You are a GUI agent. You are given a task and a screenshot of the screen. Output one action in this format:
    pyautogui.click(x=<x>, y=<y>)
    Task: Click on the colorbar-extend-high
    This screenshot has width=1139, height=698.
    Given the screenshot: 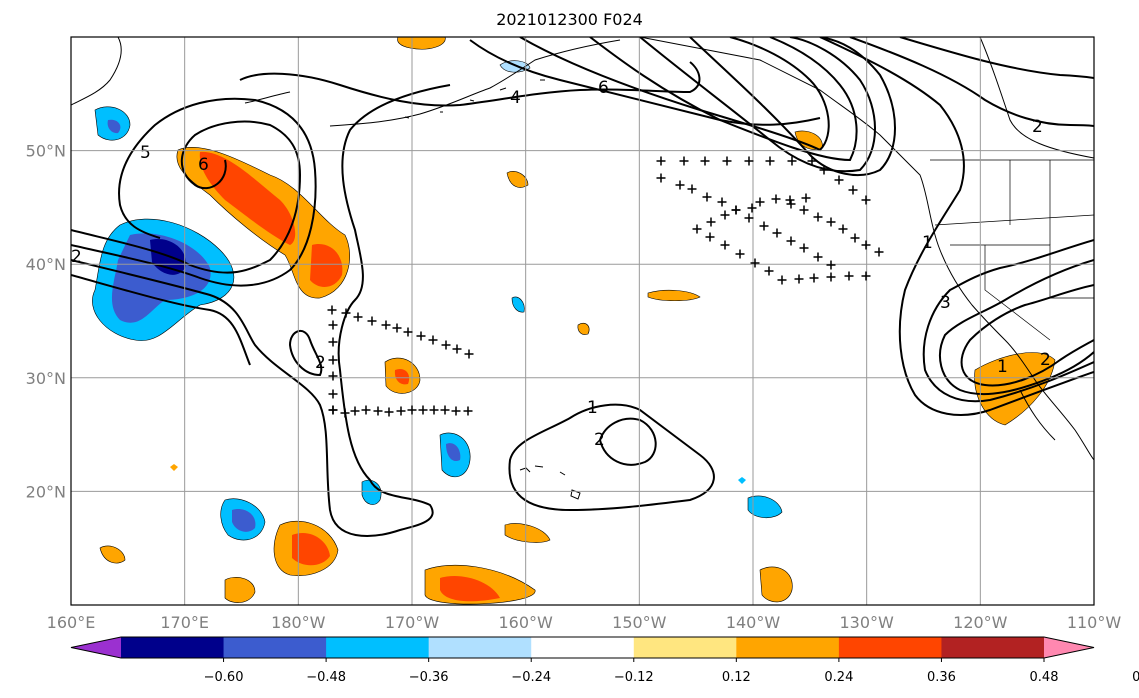 What is the action you would take?
    pyautogui.click(x=1069, y=647)
    